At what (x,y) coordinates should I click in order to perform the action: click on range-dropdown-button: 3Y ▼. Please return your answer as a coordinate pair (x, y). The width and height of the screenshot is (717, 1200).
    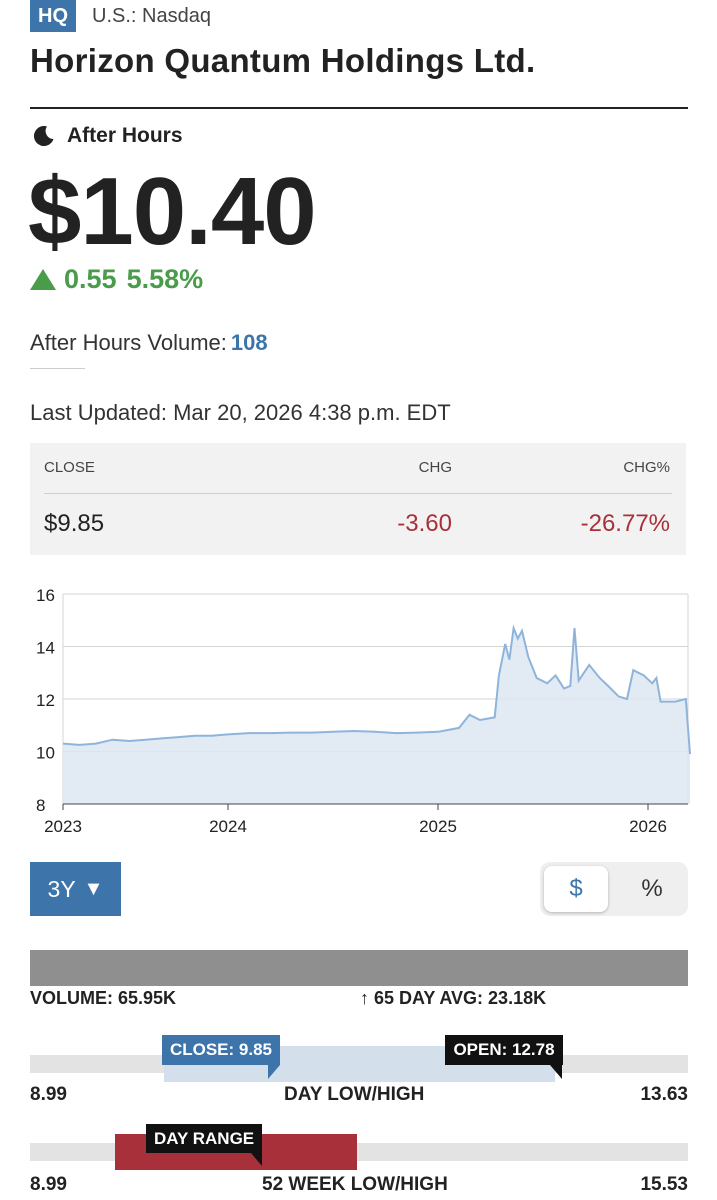
    Looking at the image, I should click on (75, 889).